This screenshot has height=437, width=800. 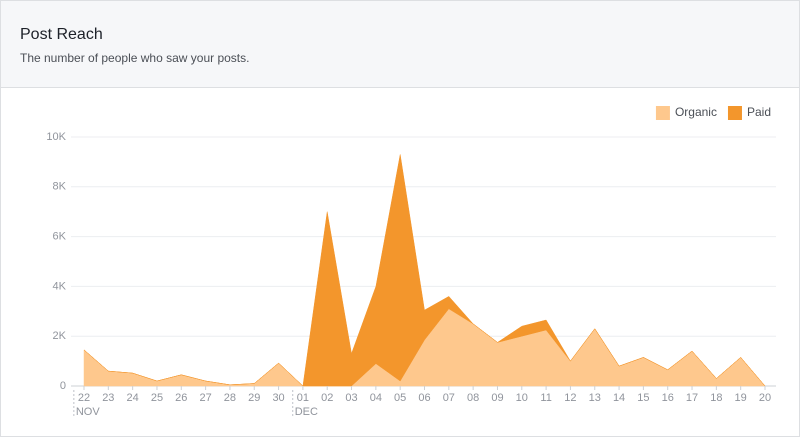 I want to click on x-tick-label: 28, so click(x=230, y=398).